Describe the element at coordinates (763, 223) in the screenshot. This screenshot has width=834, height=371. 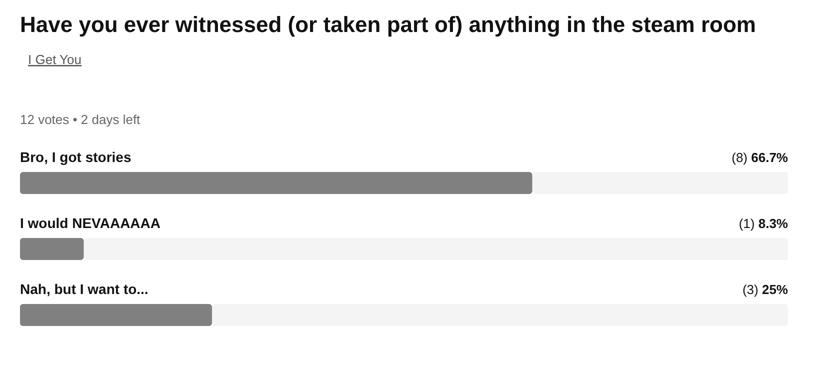
I see `data-label: (1) 8.3%` at that location.